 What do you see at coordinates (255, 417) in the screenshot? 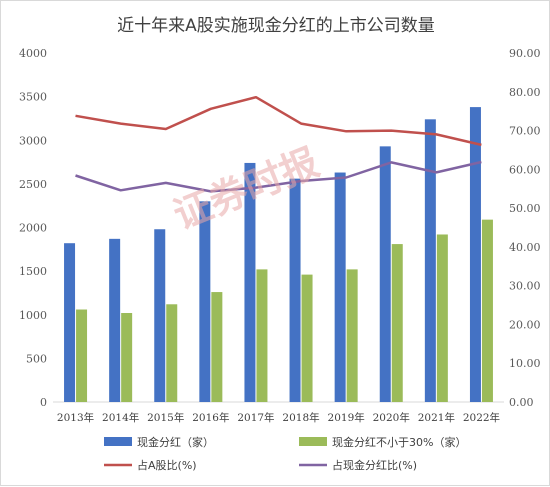
I see `x-tick-label: 2017年` at bounding box center [255, 417].